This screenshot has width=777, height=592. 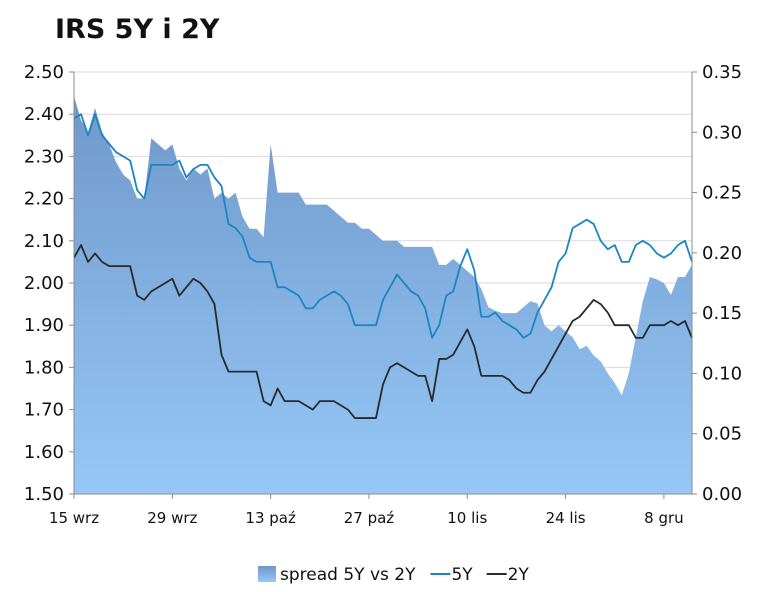 I want to click on left-tick-label: 2.40, so click(x=44, y=114).